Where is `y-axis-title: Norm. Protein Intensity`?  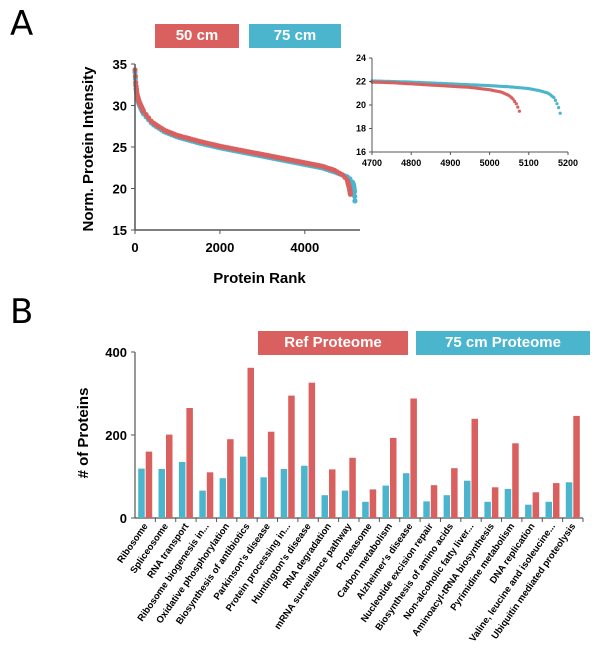
y-axis-title: Norm. Protein Intensity is located at coordinates (88, 149).